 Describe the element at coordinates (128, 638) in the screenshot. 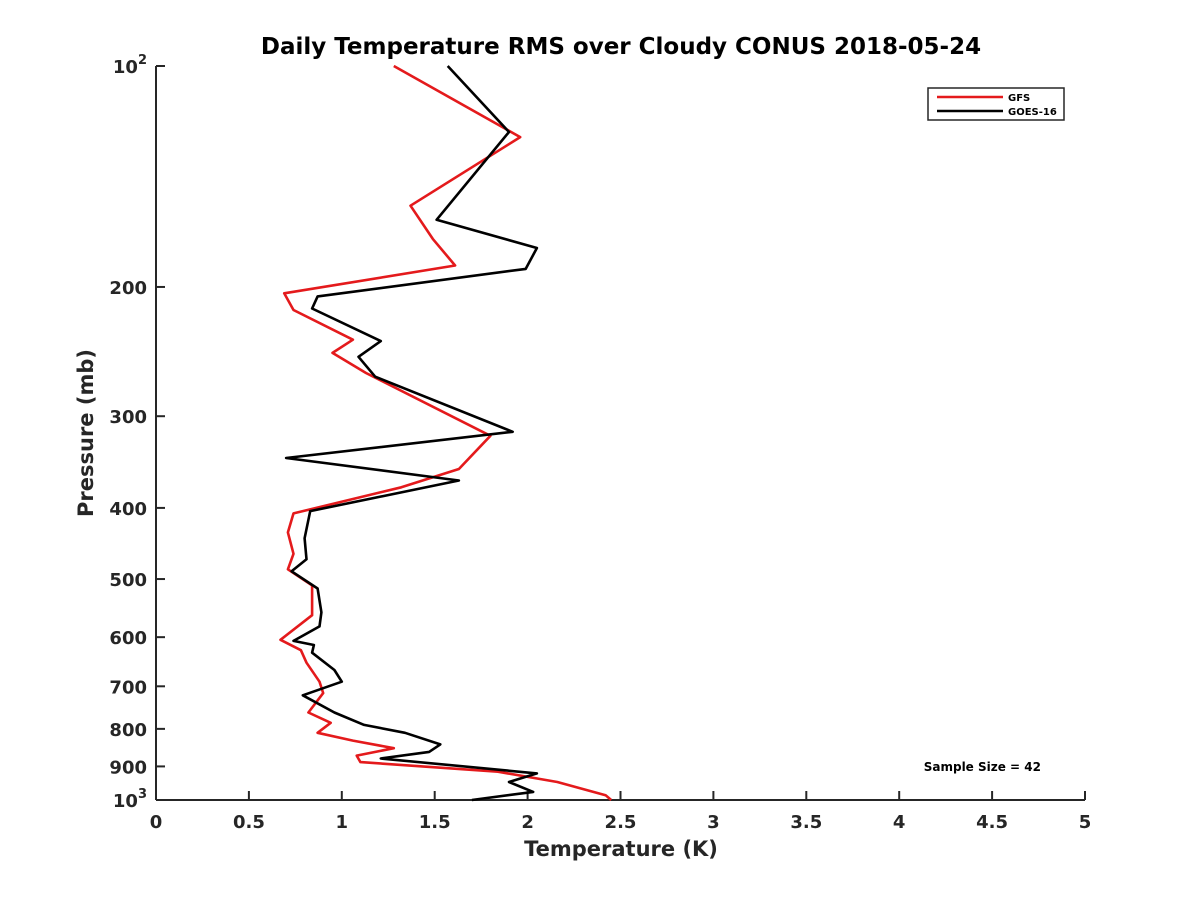

I see `y-tick-label: 600` at that location.